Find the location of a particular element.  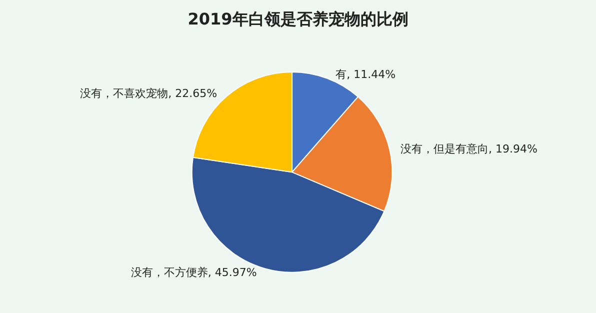

slice-label: 有, 11.44% is located at coordinates (366, 75).